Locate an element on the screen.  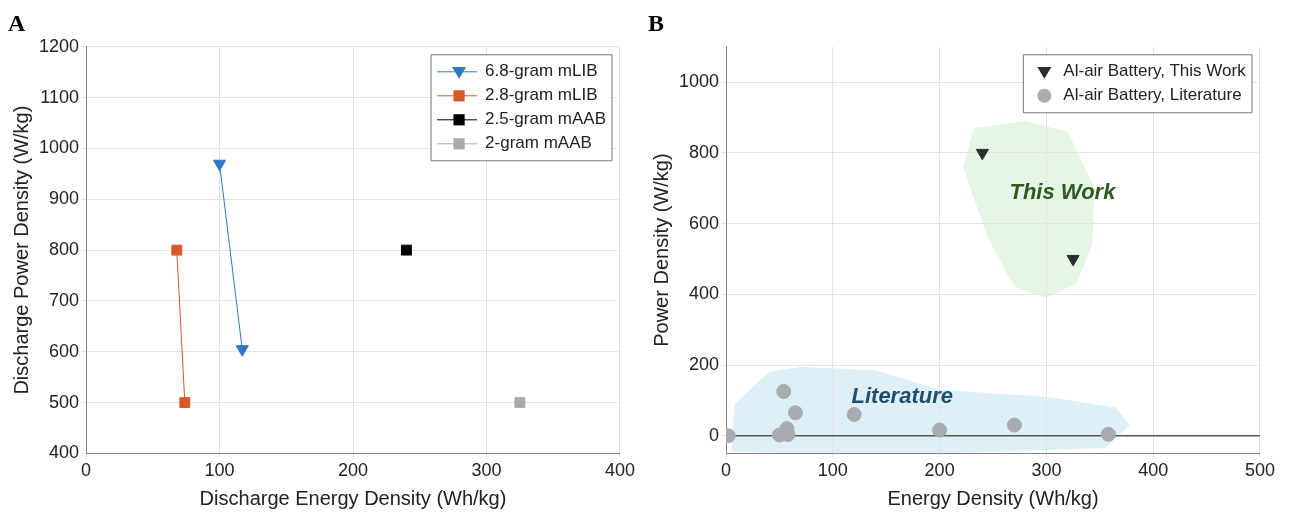
y-axis-title: Power Density (W/kg) is located at coordinates (660, 250).